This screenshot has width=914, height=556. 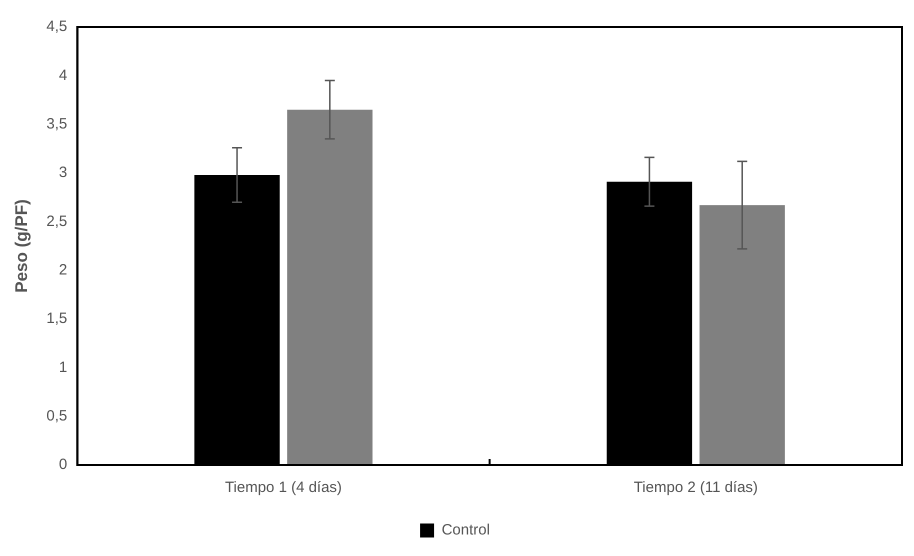 What do you see at coordinates (63, 269) in the screenshot?
I see `y-tick-label: 2` at bounding box center [63, 269].